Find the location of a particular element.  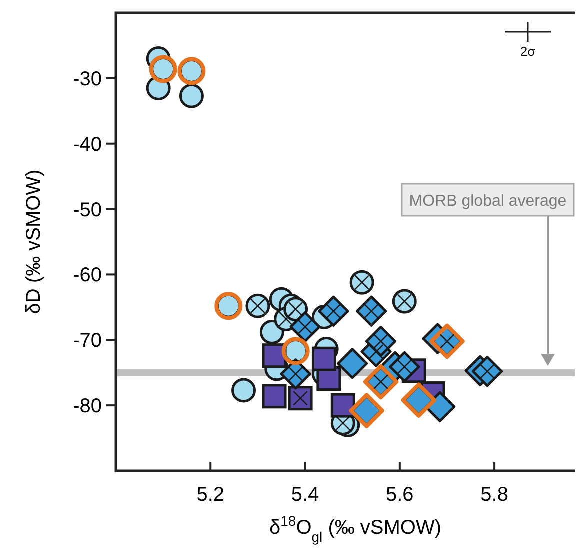

x-axis-title: δ$^{18}$O$_{gl}$ (‰ vSMOW) is located at coordinates (355, 529).